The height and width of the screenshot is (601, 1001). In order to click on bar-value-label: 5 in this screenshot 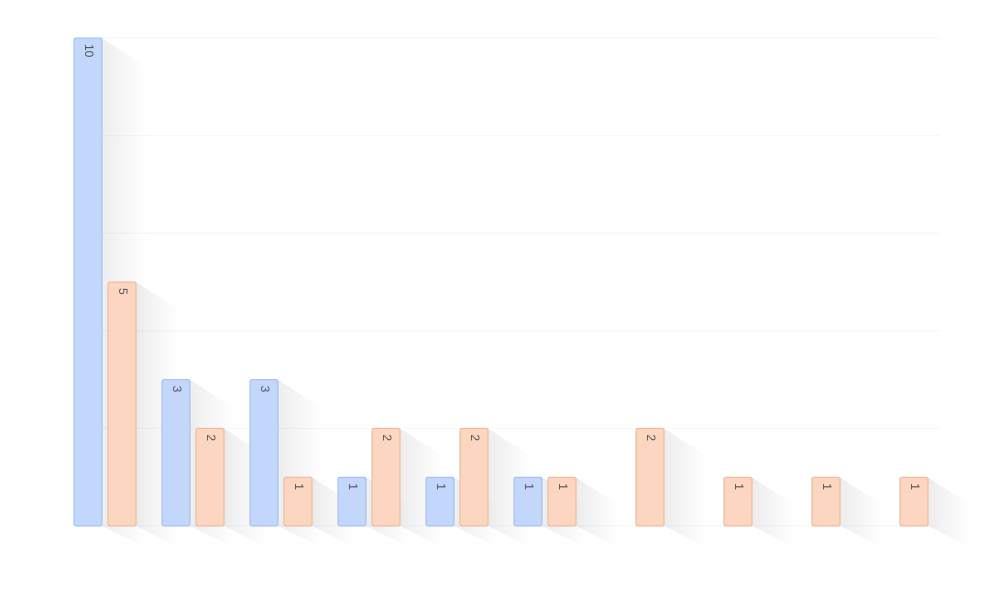, I will do `click(123, 291)`.